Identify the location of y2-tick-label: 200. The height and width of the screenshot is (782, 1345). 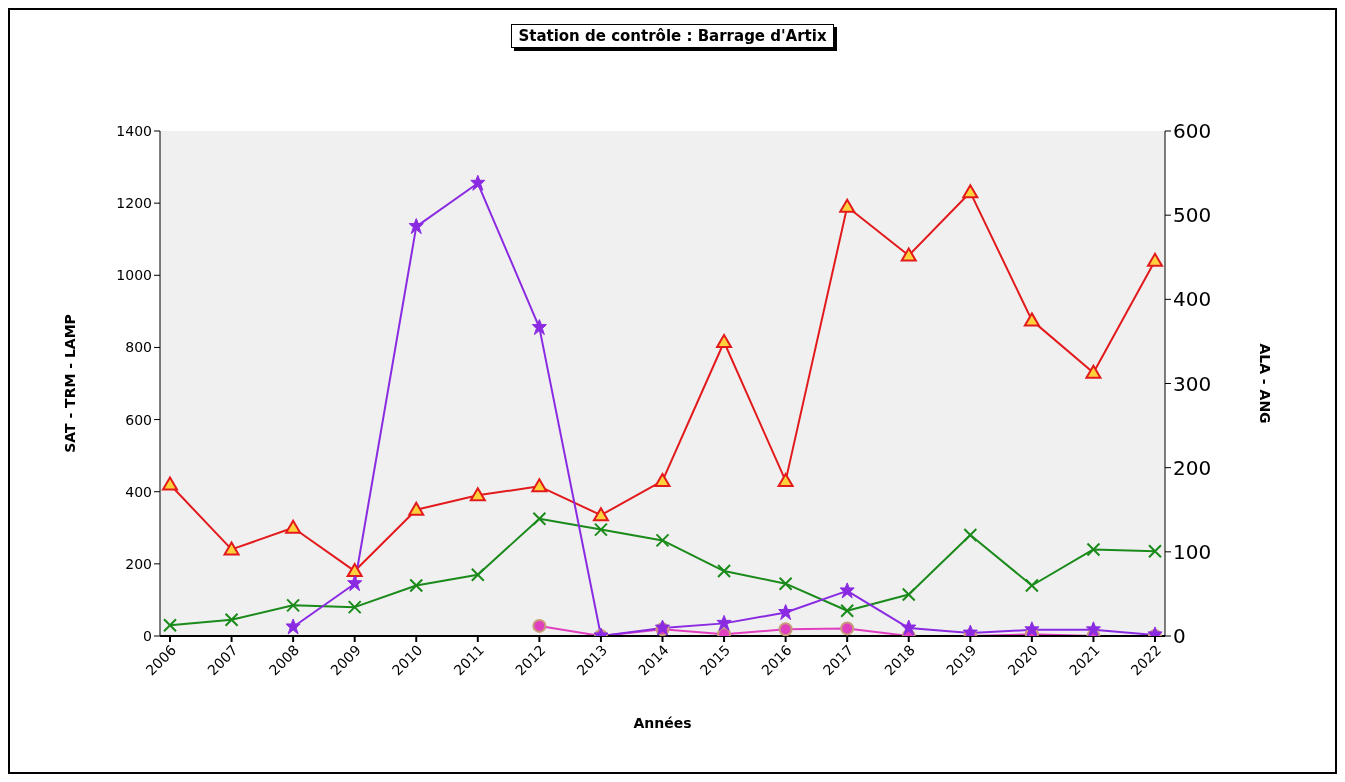
(1192, 467).